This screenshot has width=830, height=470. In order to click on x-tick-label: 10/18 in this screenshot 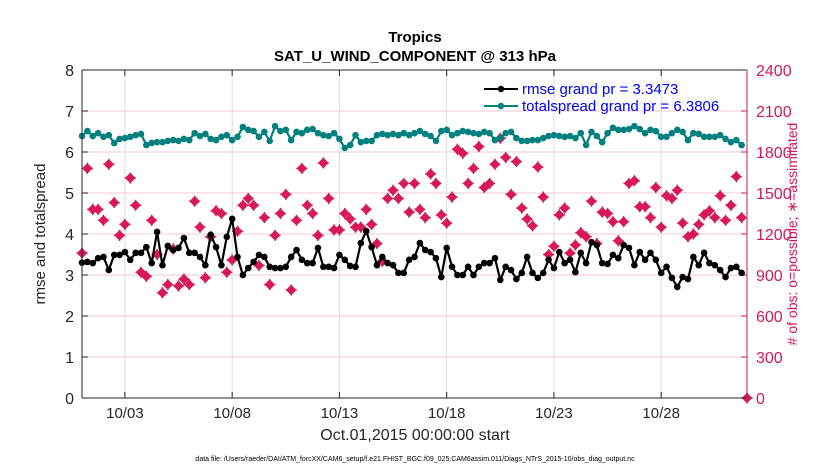, I will do `click(447, 413)`.